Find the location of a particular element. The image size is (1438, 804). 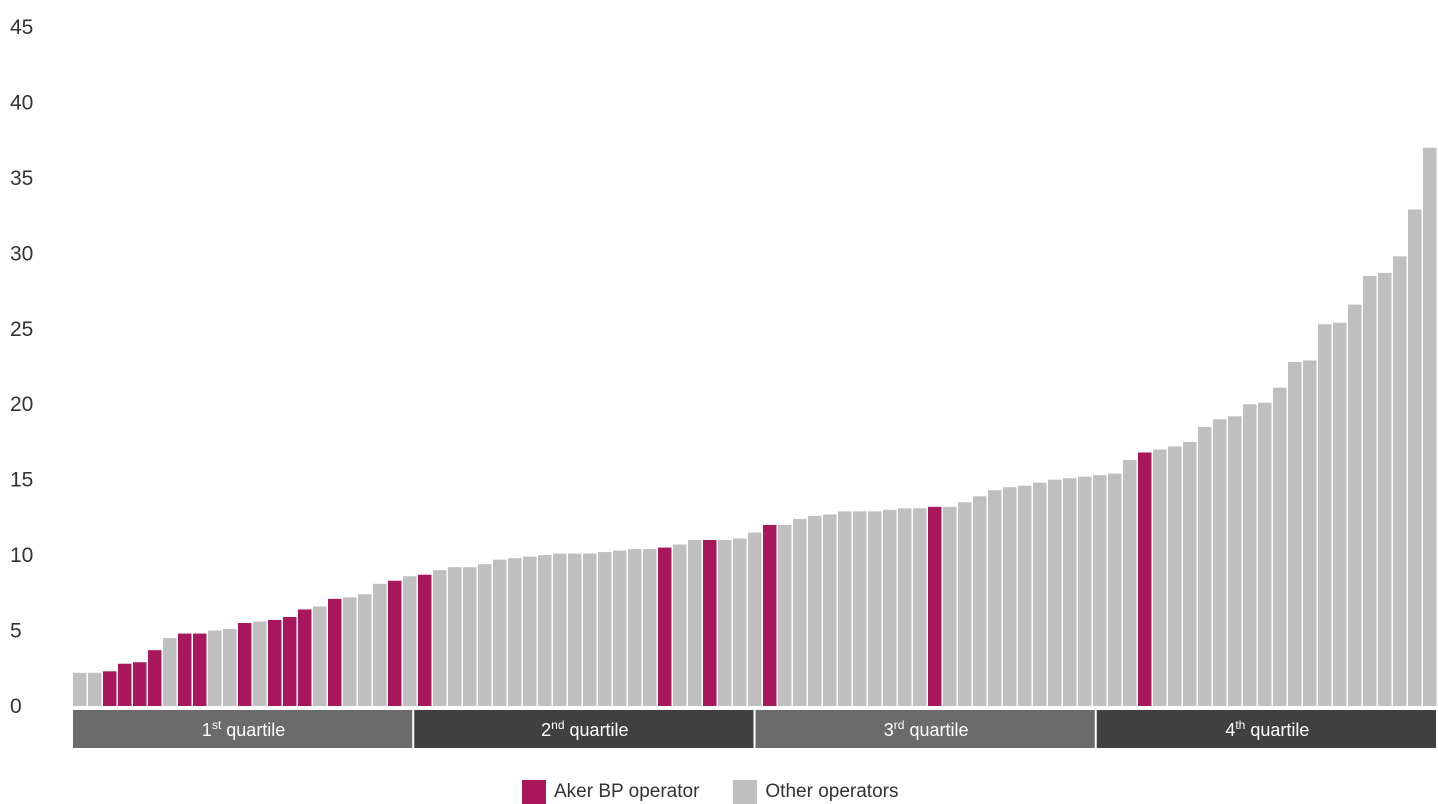

legend-swatch-other is located at coordinates (745, 792).